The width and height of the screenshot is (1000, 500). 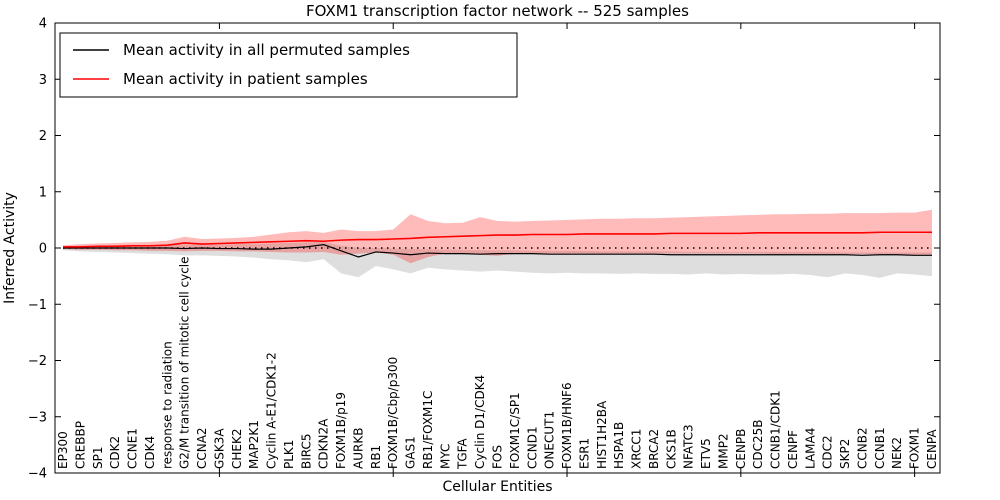 What do you see at coordinates (289, 454) in the screenshot?
I see `category-label: PLK1` at bounding box center [289, 454].